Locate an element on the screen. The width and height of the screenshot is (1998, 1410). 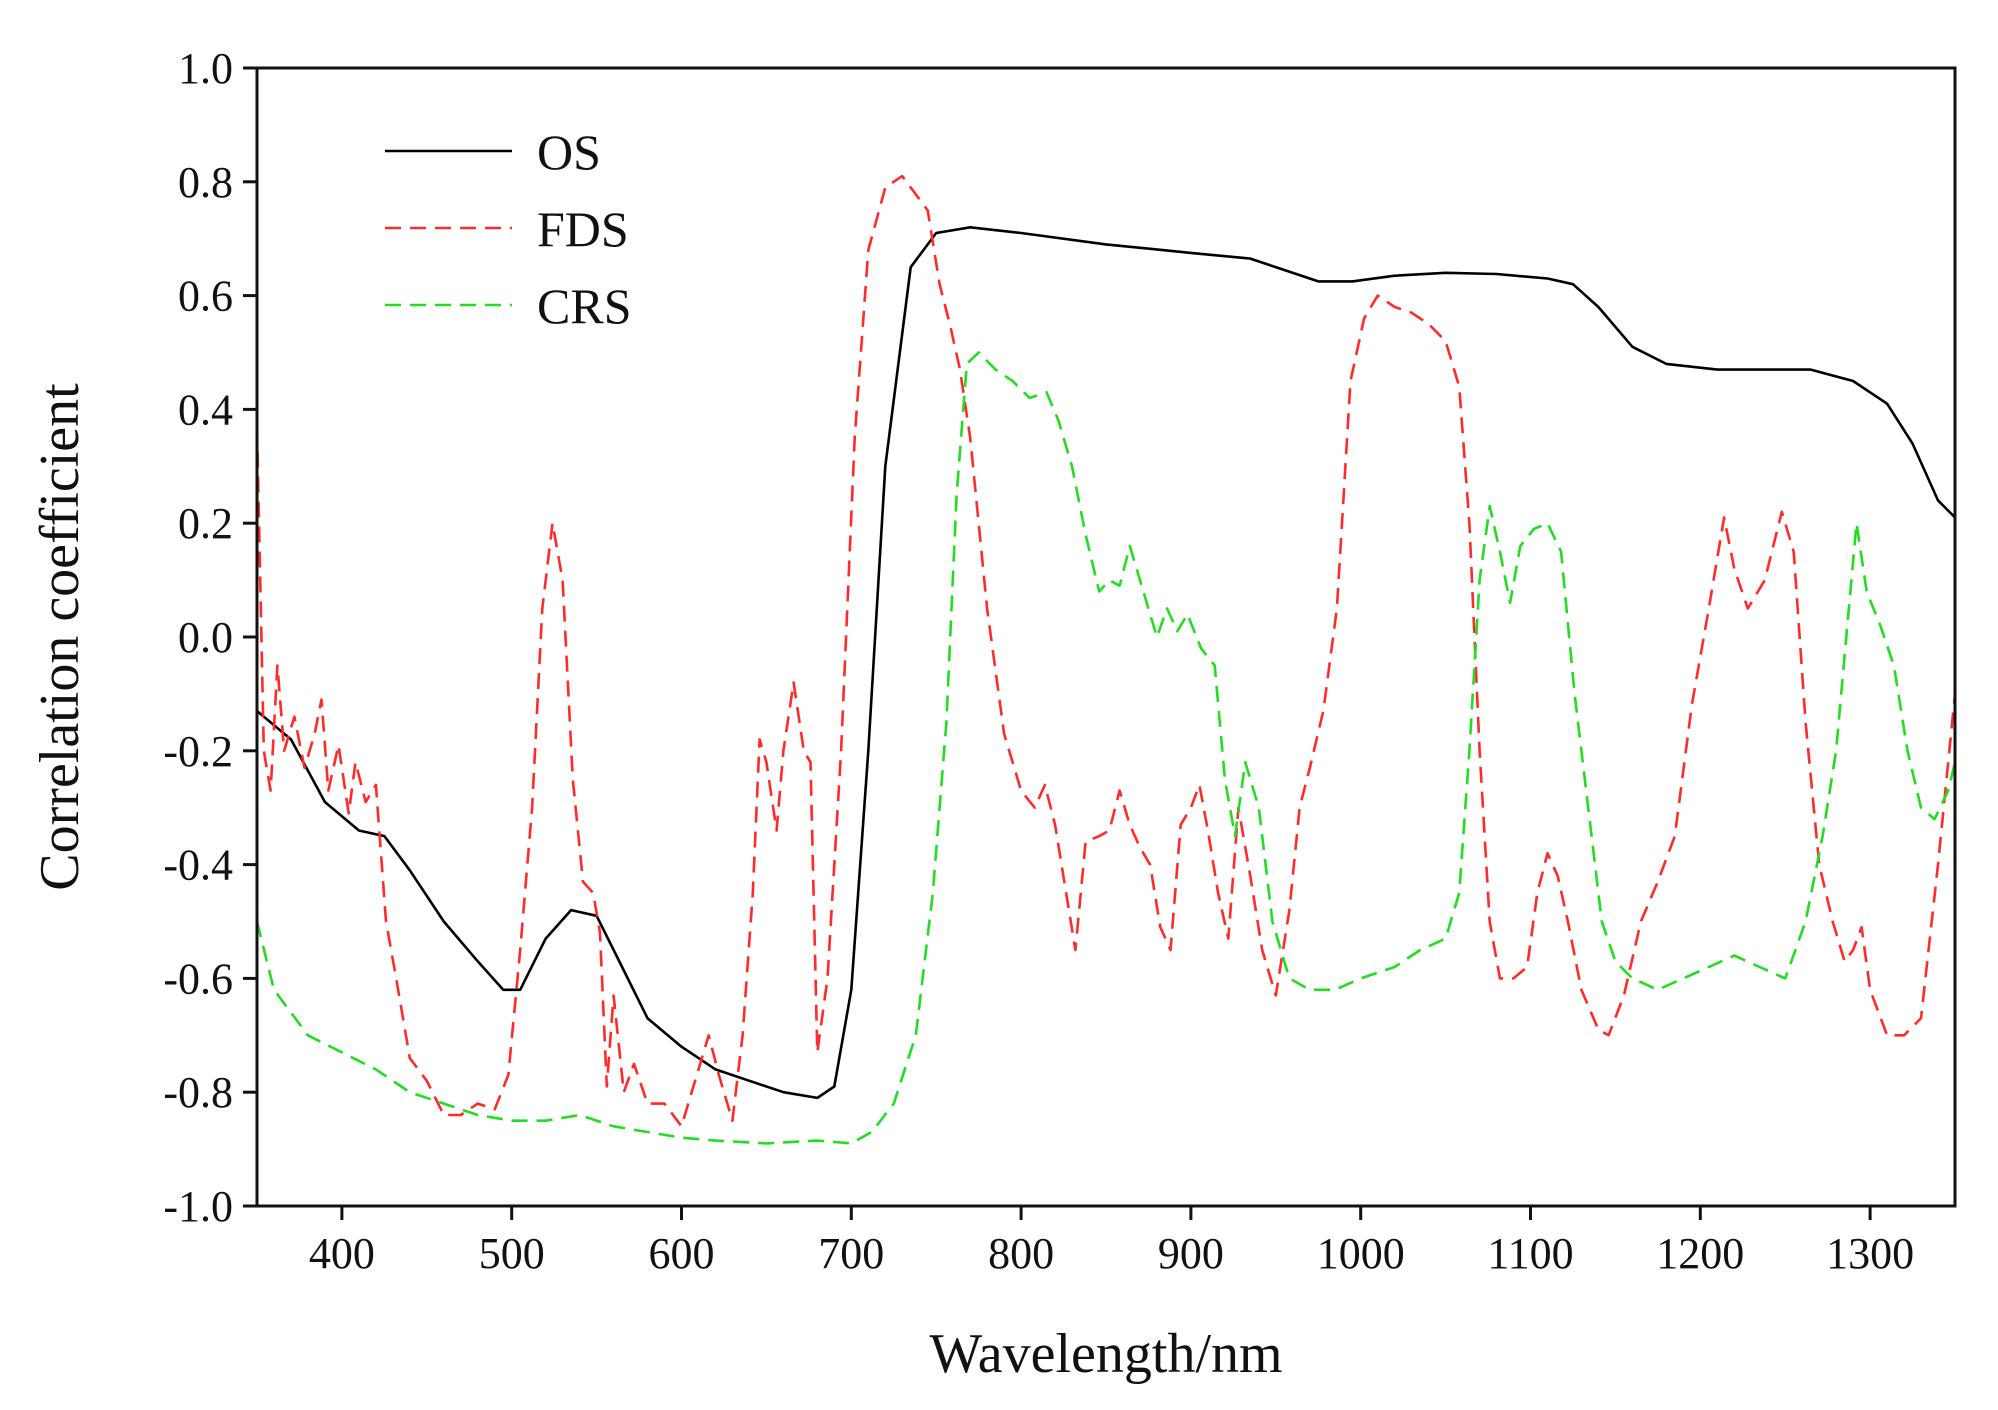
x-tick-label: 1300 is located at coordinates (1870, 1253).